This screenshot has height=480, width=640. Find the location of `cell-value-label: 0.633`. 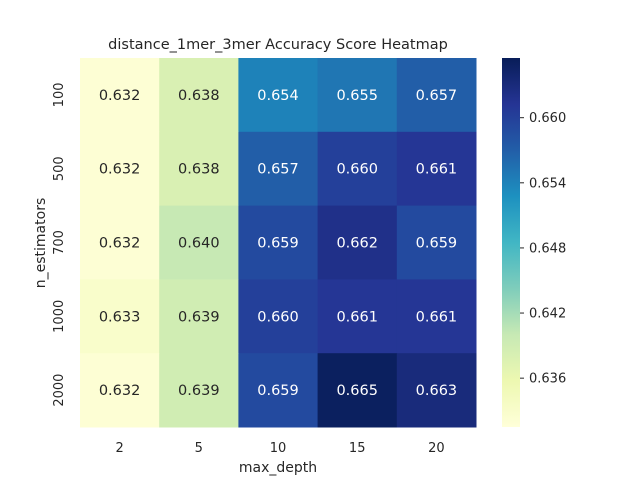

cell-value-label: 0.633 is located at coordinates (120, 317).